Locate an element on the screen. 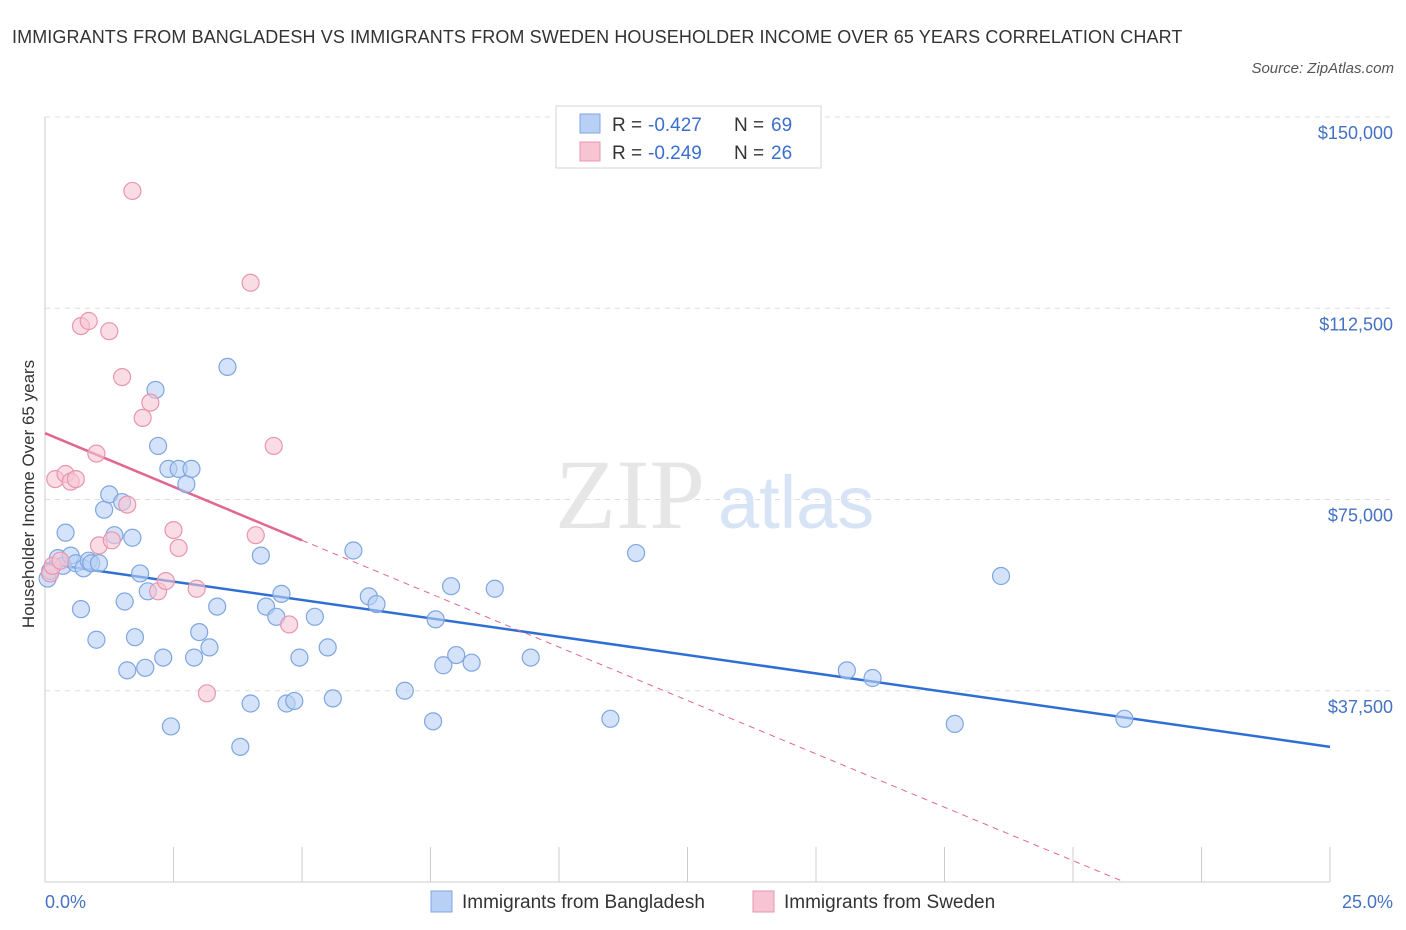 The image size is (1406, 930). legend-n-label-2: N = is located at coordinates (749, 153).